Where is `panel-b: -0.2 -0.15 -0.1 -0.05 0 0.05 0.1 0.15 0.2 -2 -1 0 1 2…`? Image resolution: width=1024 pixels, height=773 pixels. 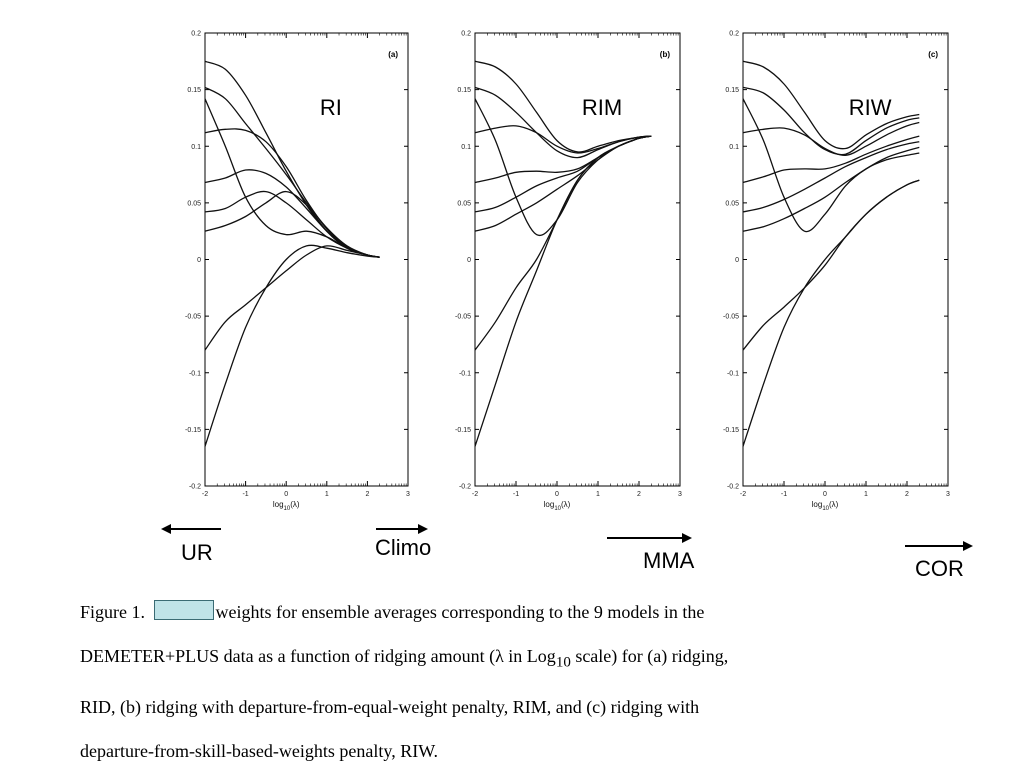
panel-b: -0.2 -0.15 -0.1 -0.05 0 0.05 0.1 0.15 0.2 -2 -1 0 1 2… is located at coordinates (568, 272).